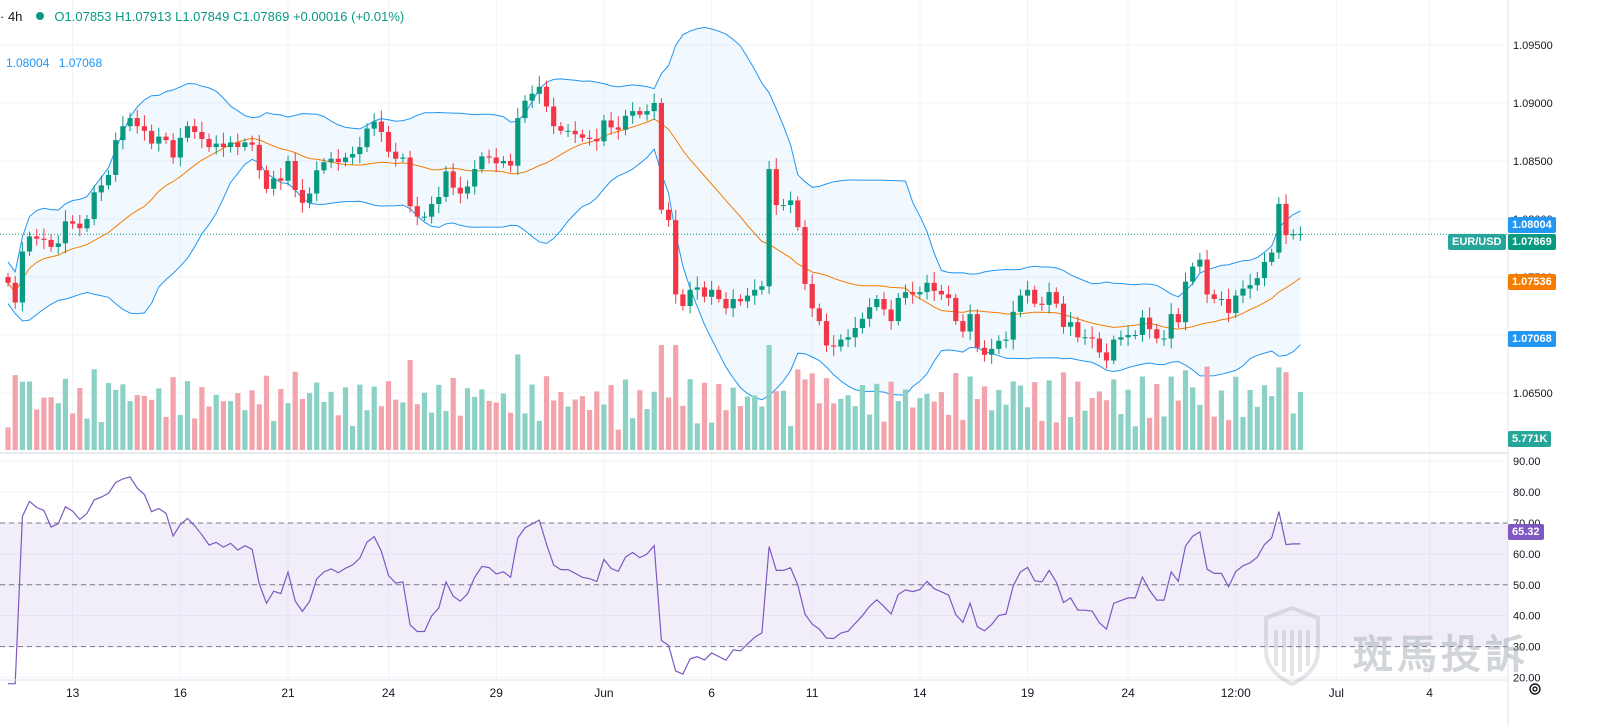  I want to click on bollinger-legend: 1.08004 1.07068, so click(57, 63).